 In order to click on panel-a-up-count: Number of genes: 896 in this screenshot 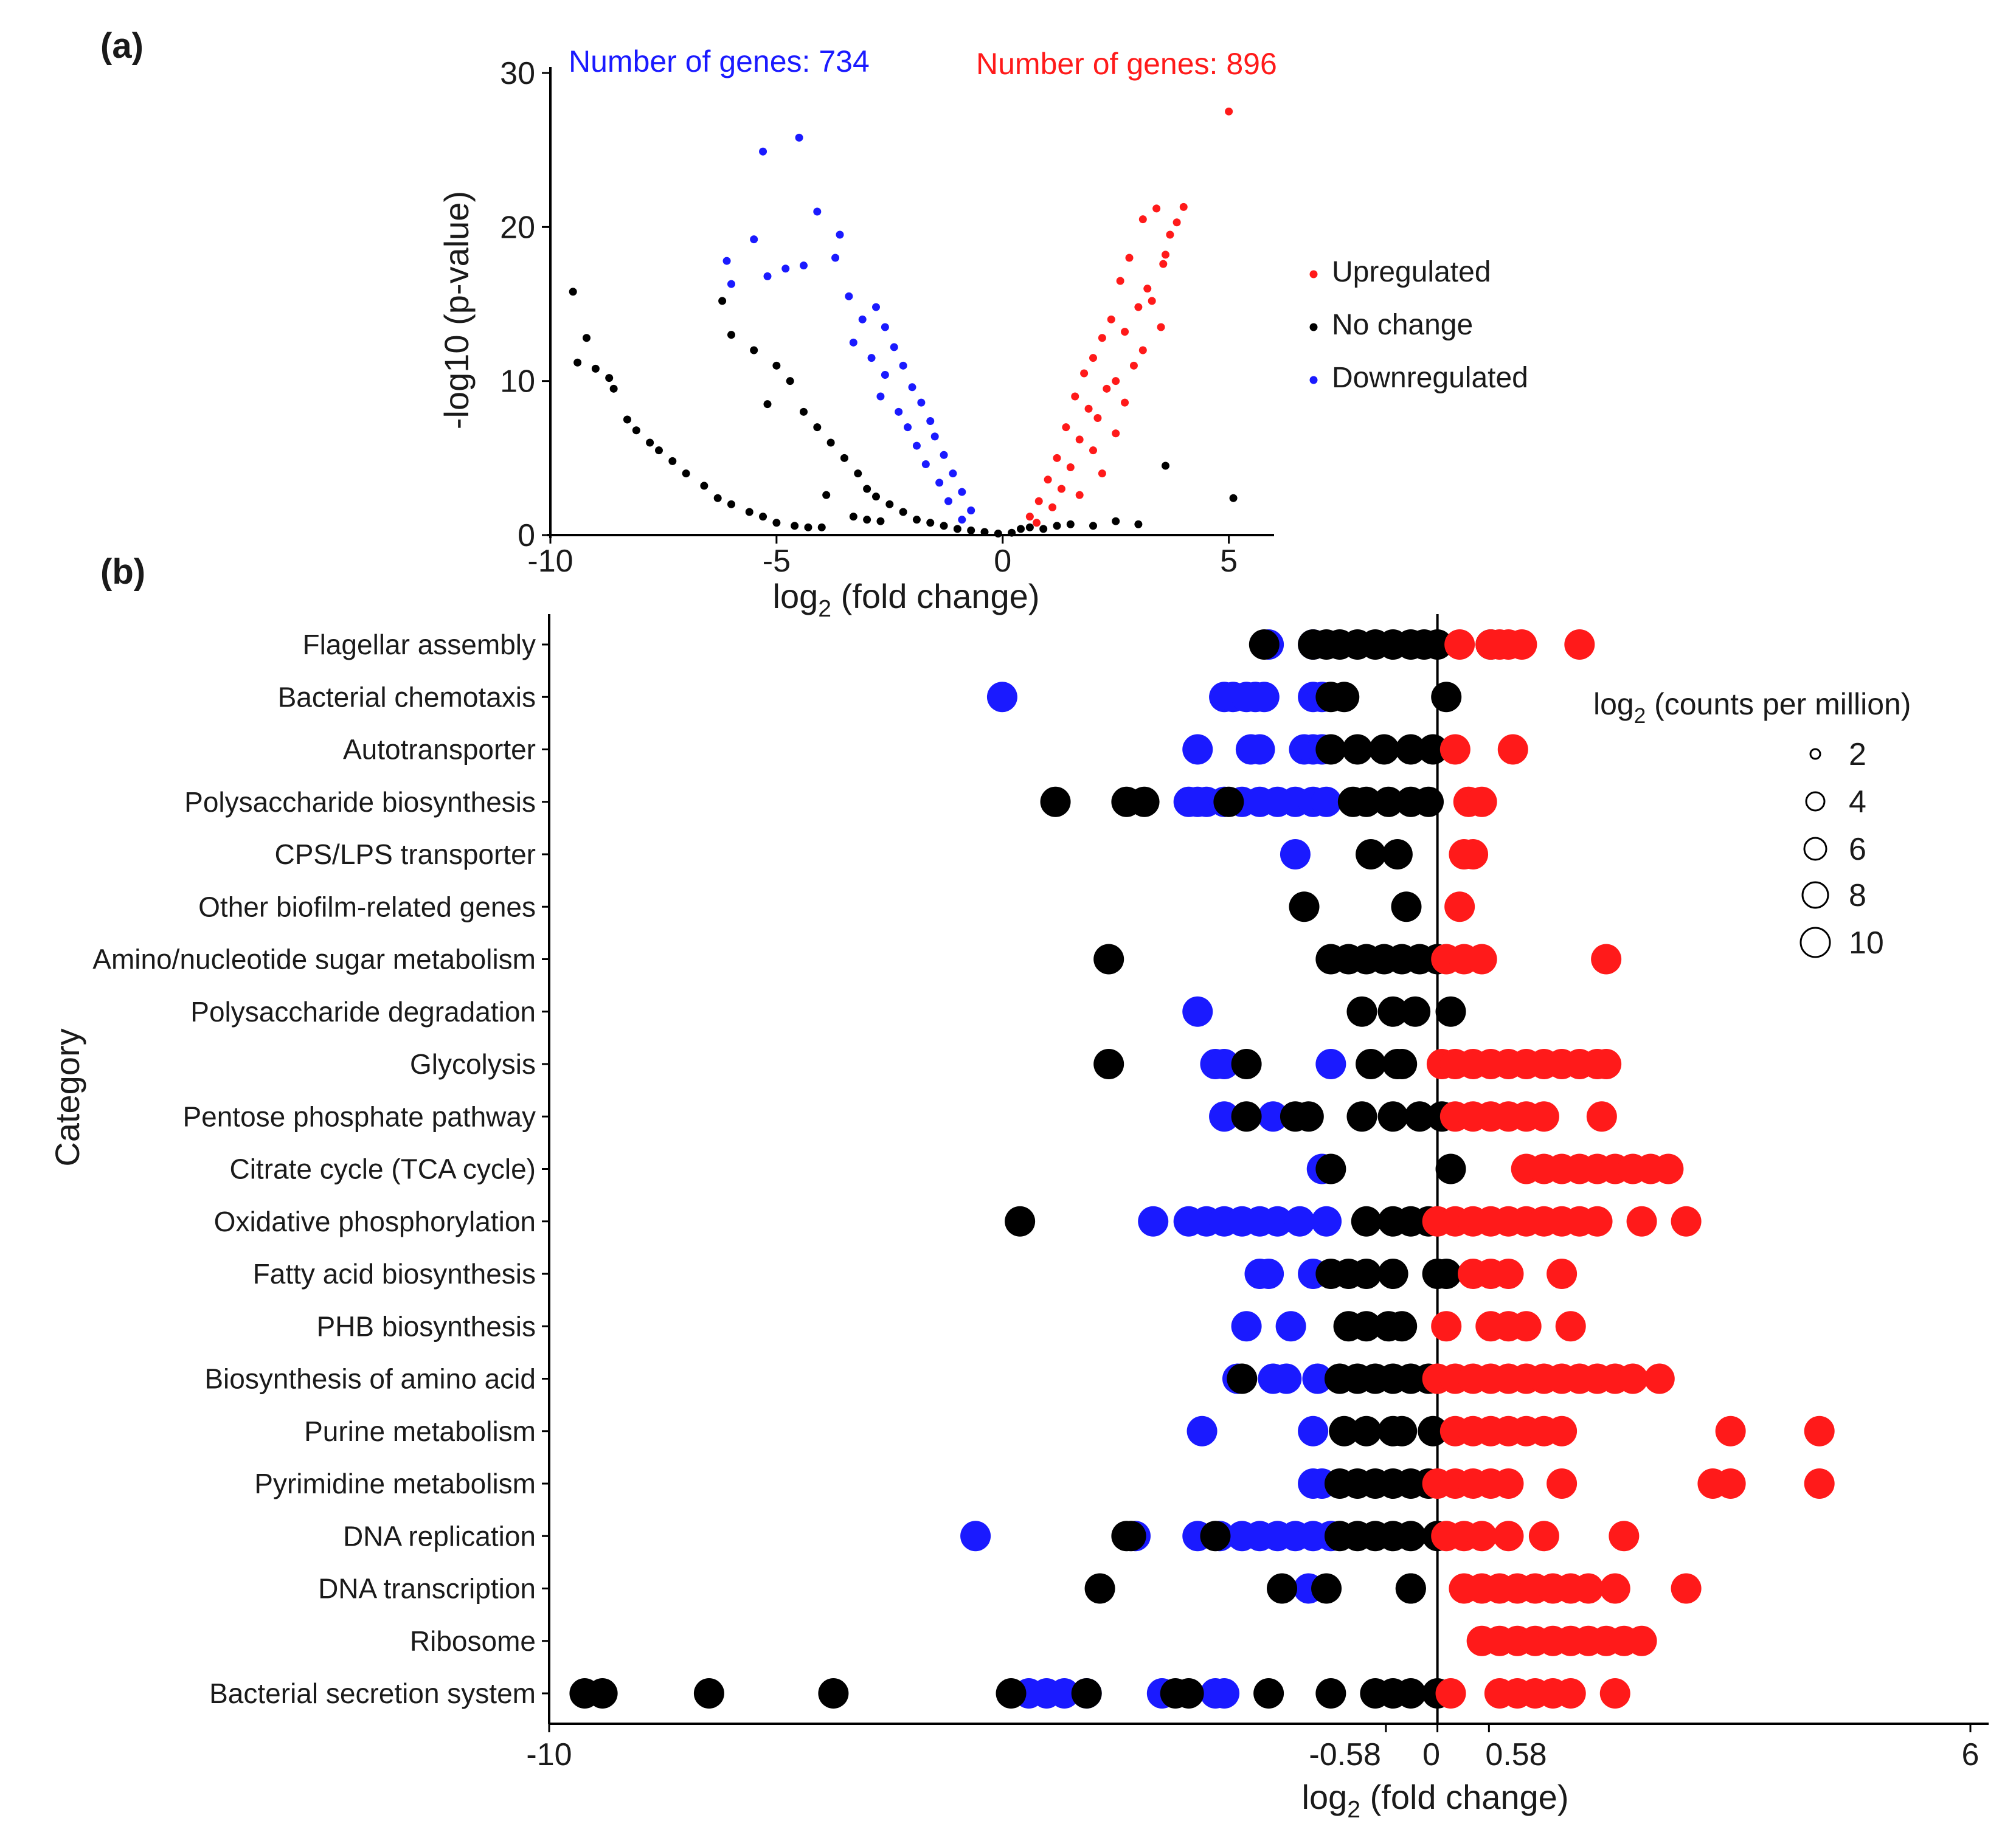, I will do `click(1126, 64)`.